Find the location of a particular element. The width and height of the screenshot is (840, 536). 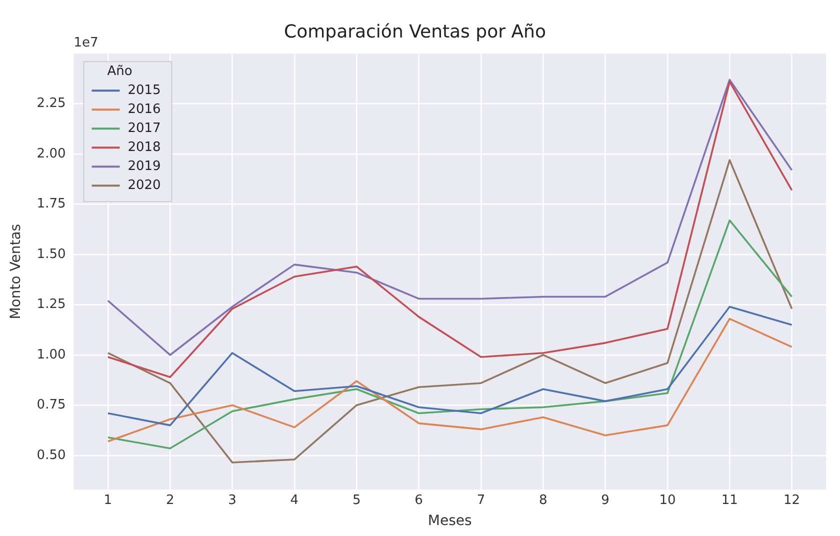

y-tick-label: 2.00 is located at coordinates (51, 154).